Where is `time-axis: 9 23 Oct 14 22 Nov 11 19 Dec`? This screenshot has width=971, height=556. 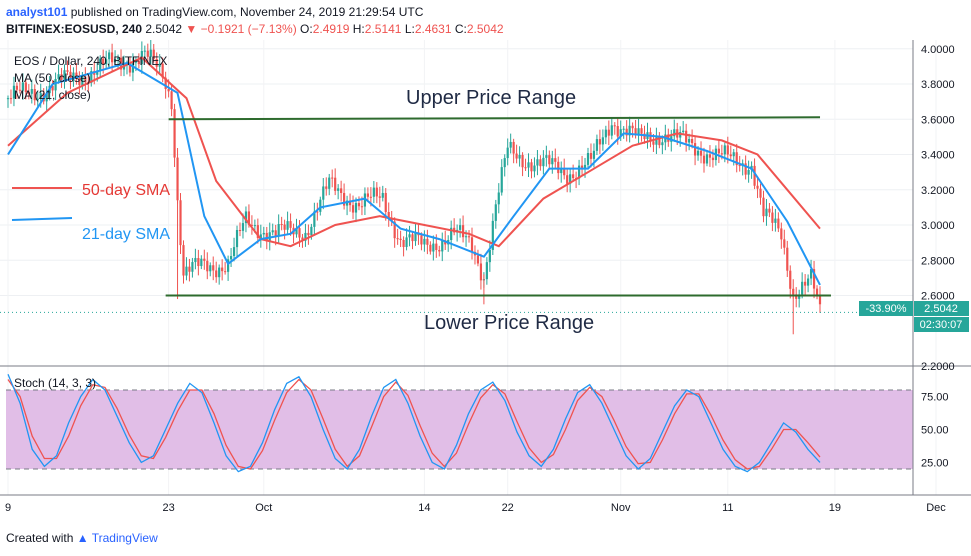 time-axis: 9 23 Oct 14 22 Nov 11 19 Dec is located at coordinates (475, 508).